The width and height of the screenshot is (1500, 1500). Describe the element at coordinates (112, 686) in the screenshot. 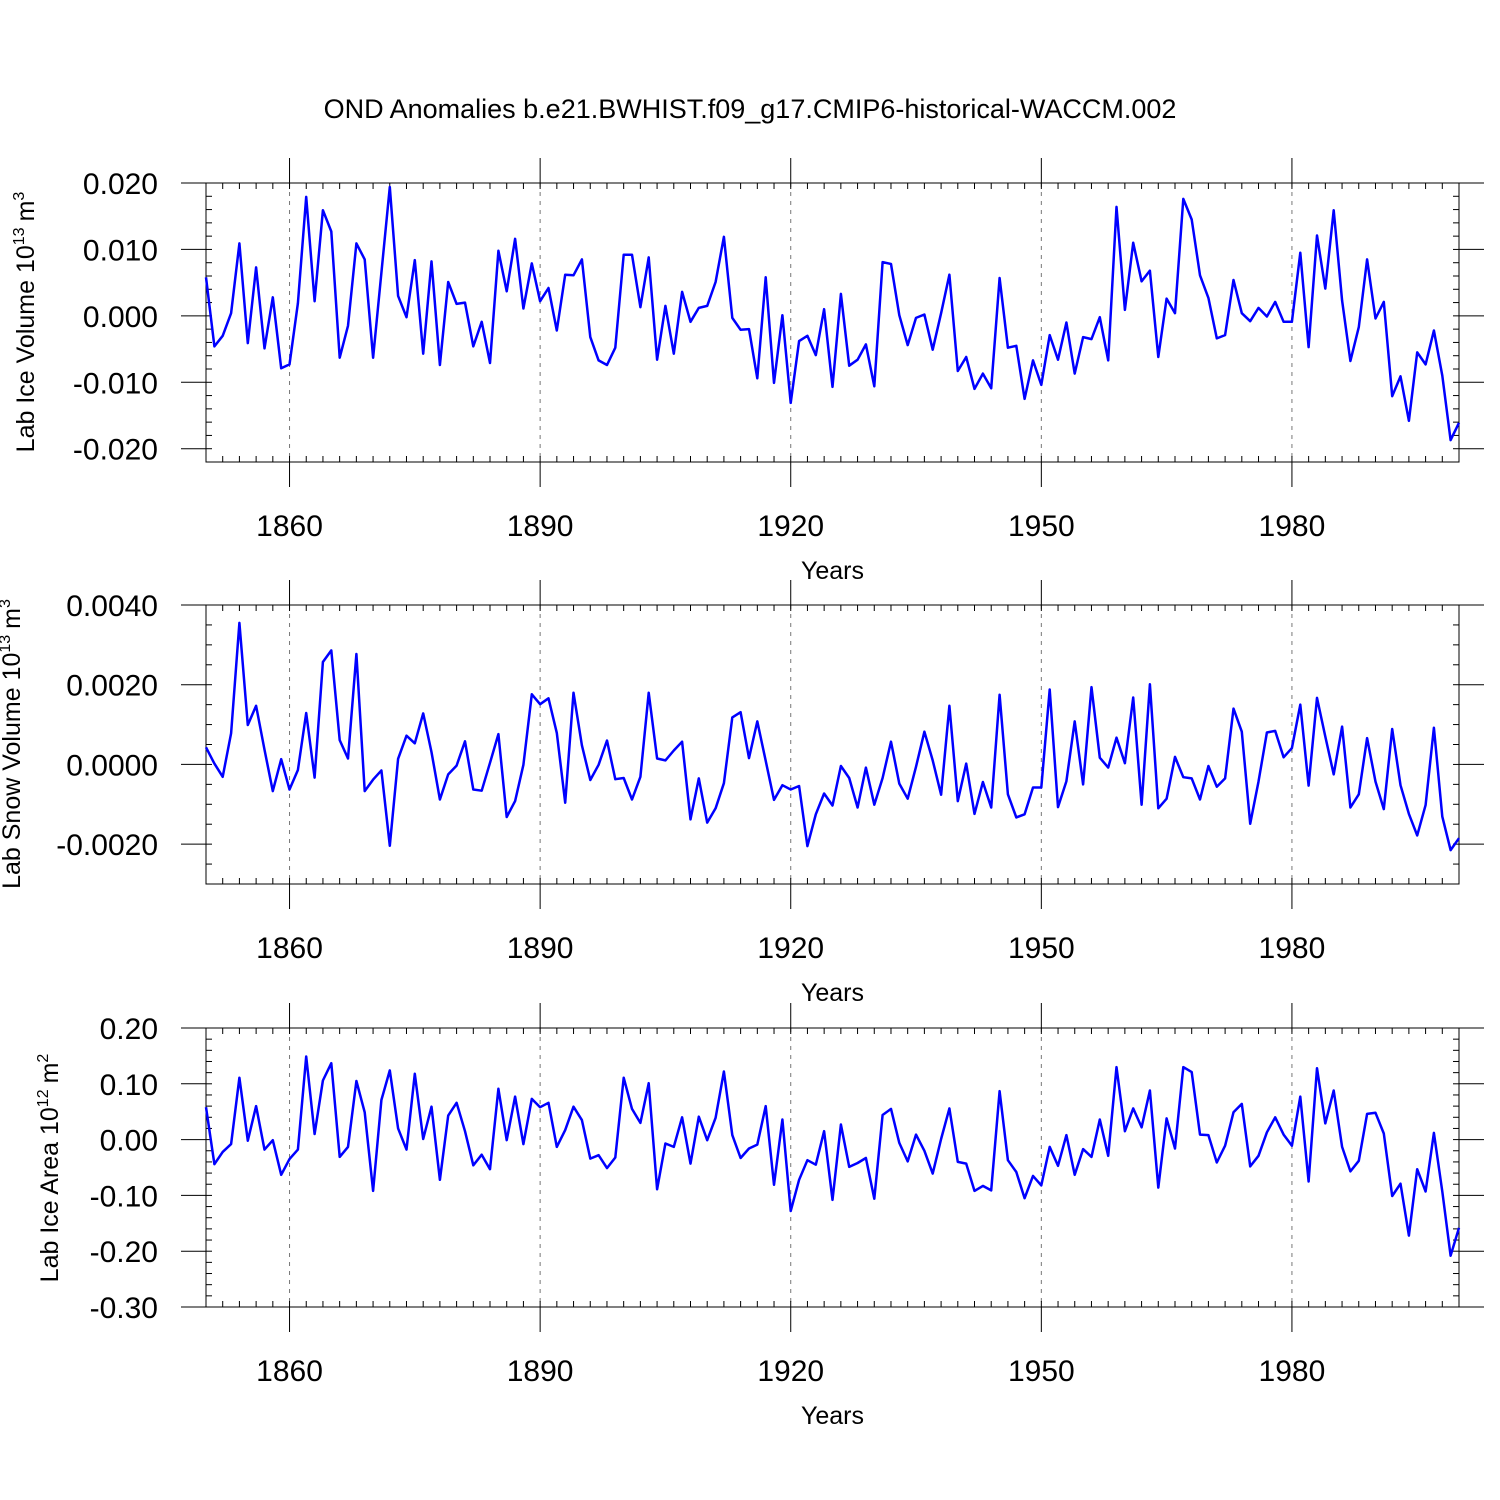

I see `y-tick-label: 0.0020` at that location.